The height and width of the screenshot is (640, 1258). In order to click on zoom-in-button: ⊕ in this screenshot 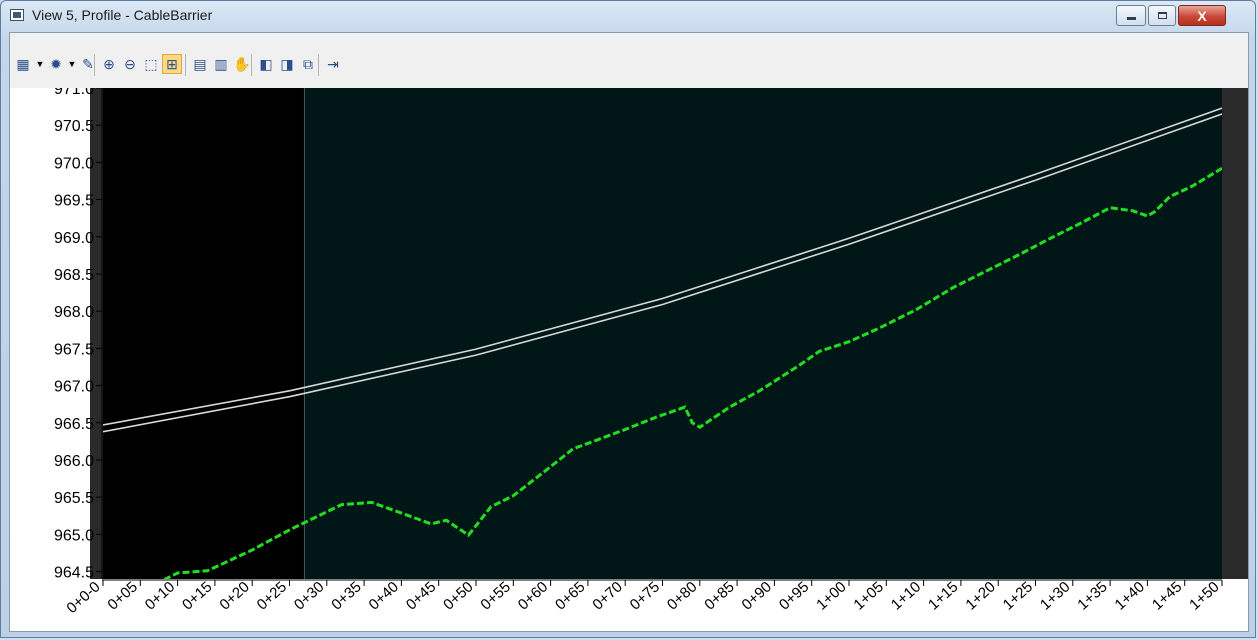, I will do `click(109, 64)`.